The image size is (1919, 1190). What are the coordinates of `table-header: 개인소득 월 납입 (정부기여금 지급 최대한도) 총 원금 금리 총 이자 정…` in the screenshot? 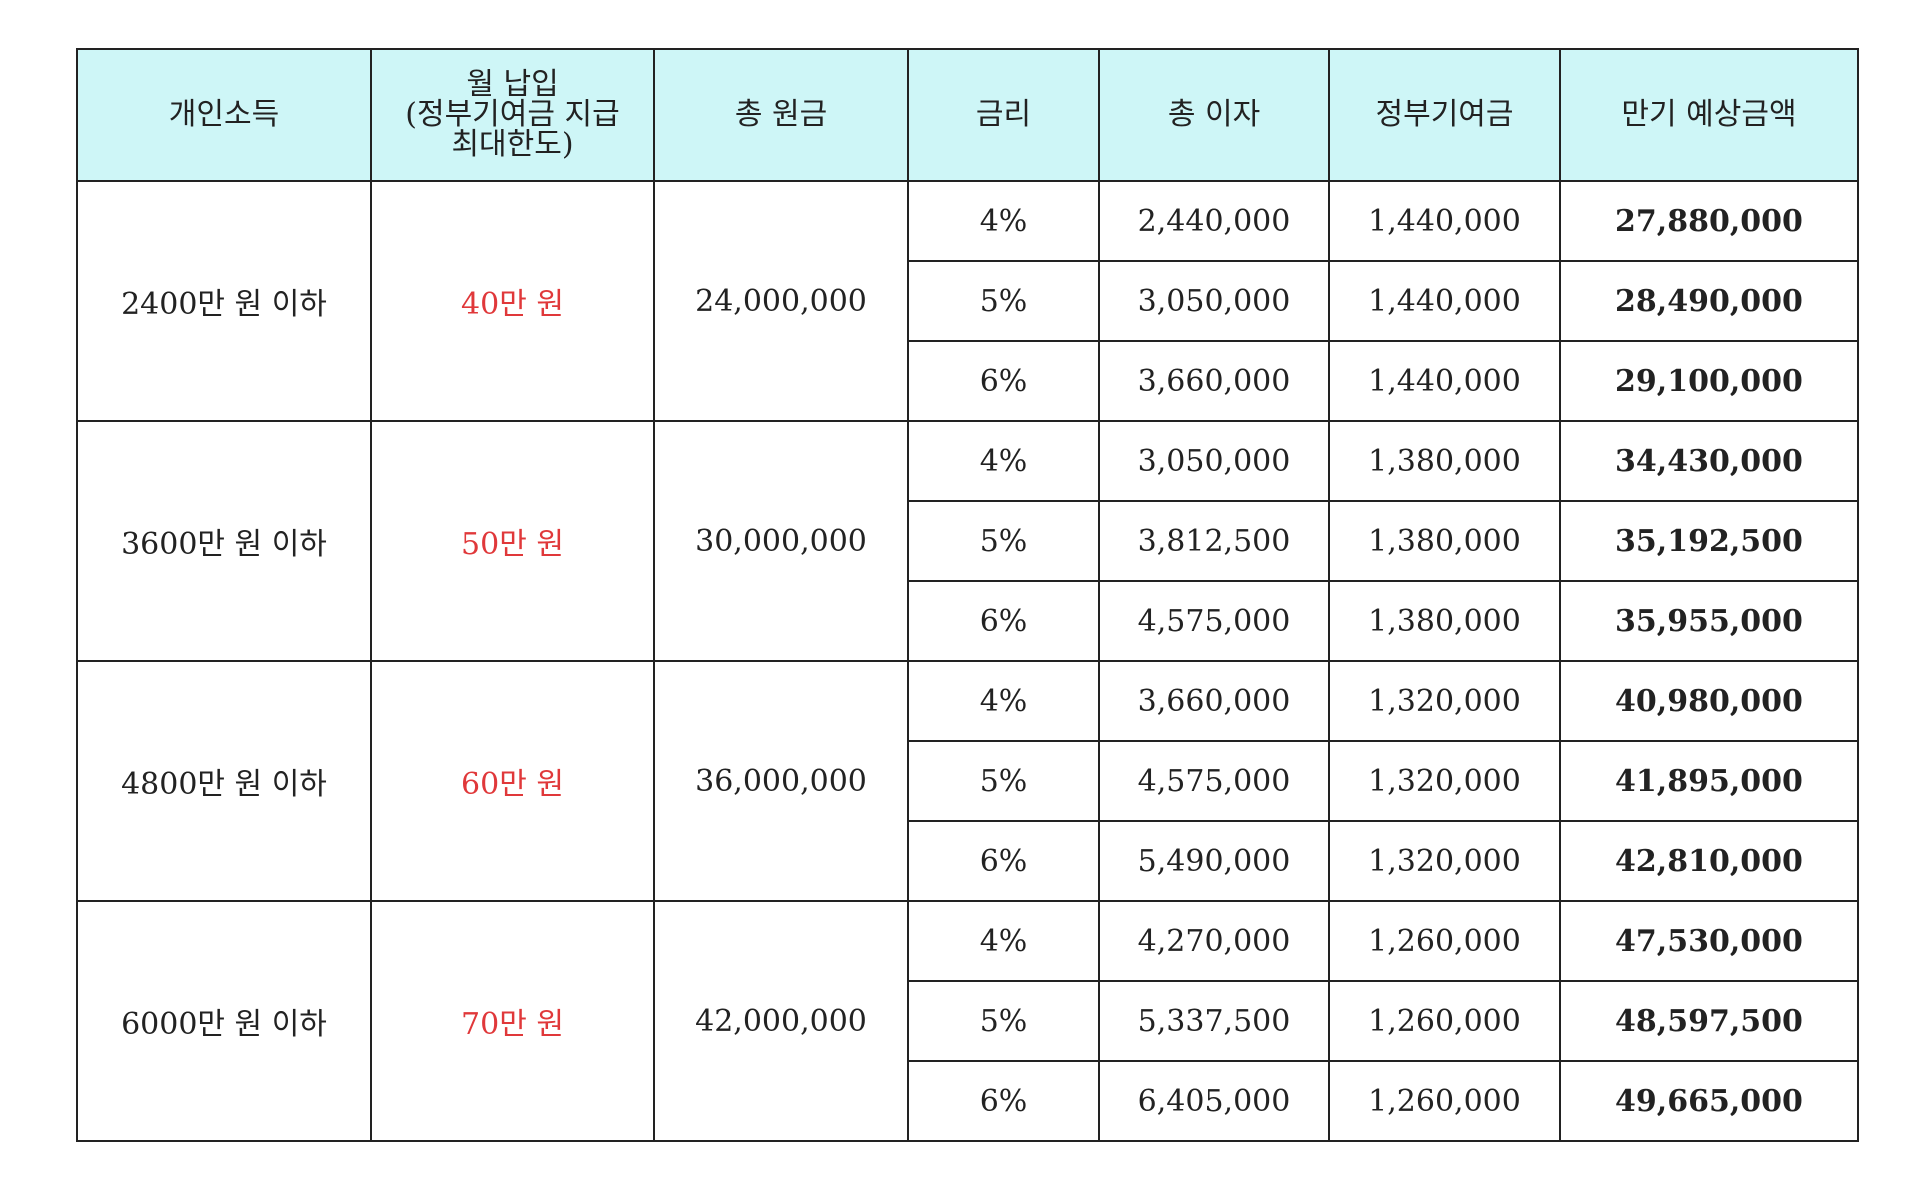 It's located at (967, 115).